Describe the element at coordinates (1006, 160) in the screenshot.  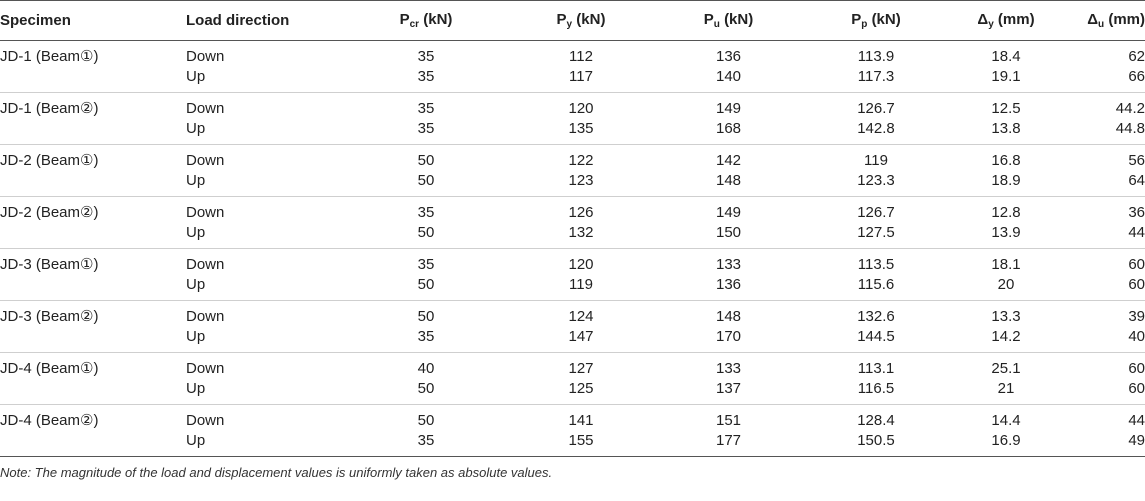
I see `cell-delta-y: 16.8` at that location.